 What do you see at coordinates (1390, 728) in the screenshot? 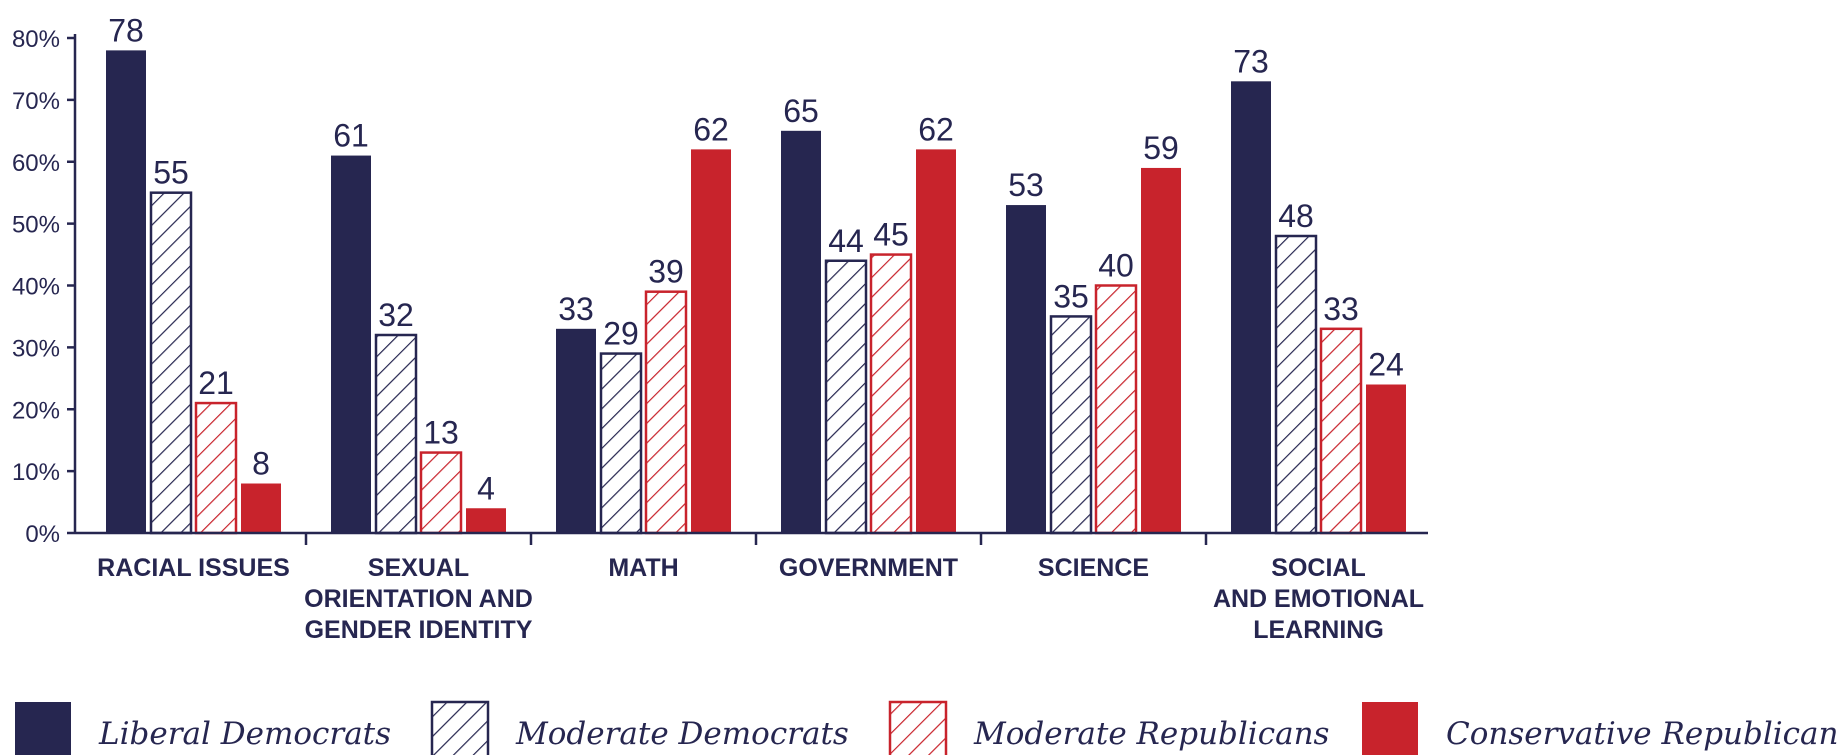
I see `legend-swatch-conservative-republicans` at bounding box center [1390, 728].